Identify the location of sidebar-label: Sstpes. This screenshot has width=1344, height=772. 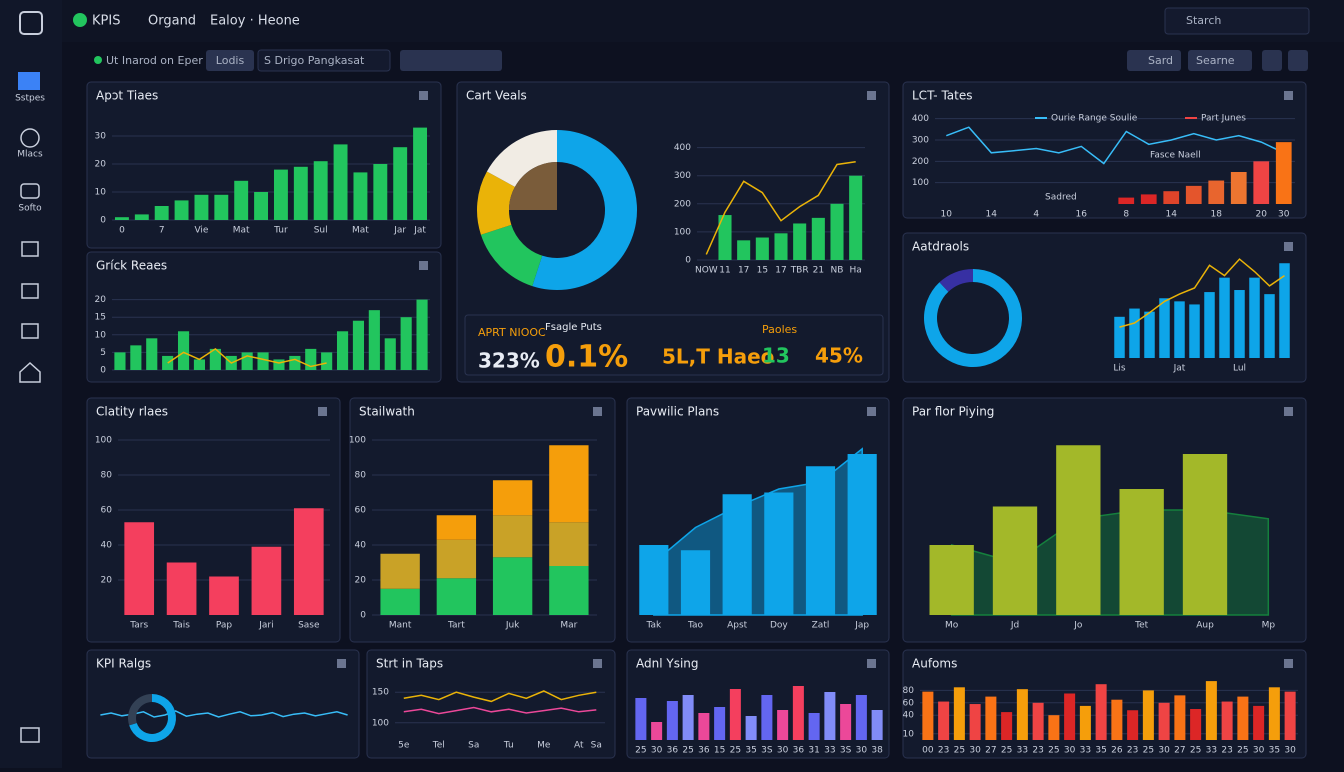
(30, 99).